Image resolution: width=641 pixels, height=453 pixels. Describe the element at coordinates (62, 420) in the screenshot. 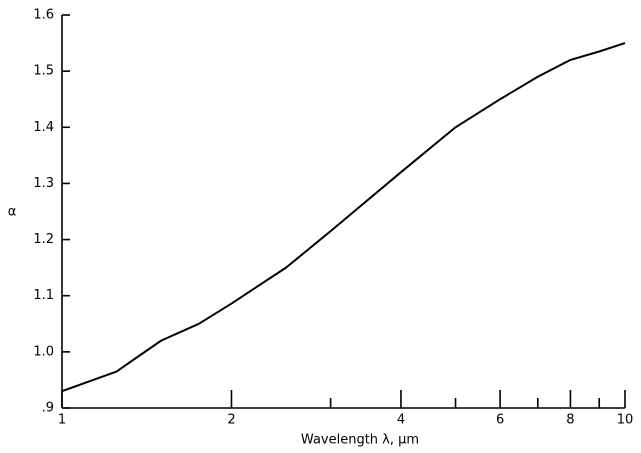

I see `x-tick-label: 1` at that location.